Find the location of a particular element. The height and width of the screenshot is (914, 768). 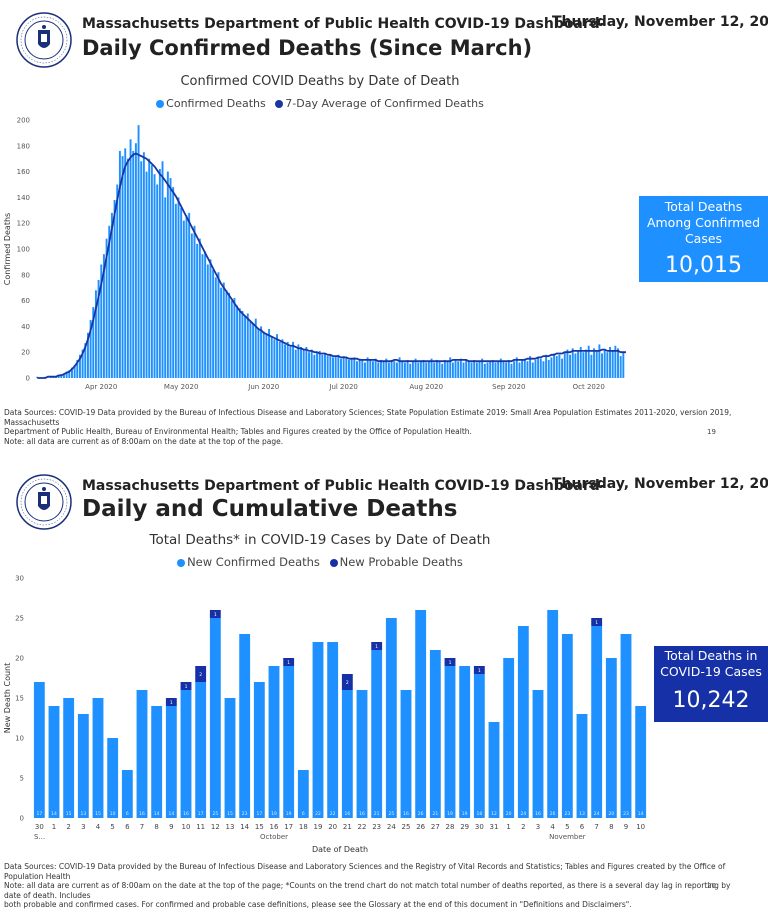

x-tick-label: 1 is located at coordinates (508, 827).